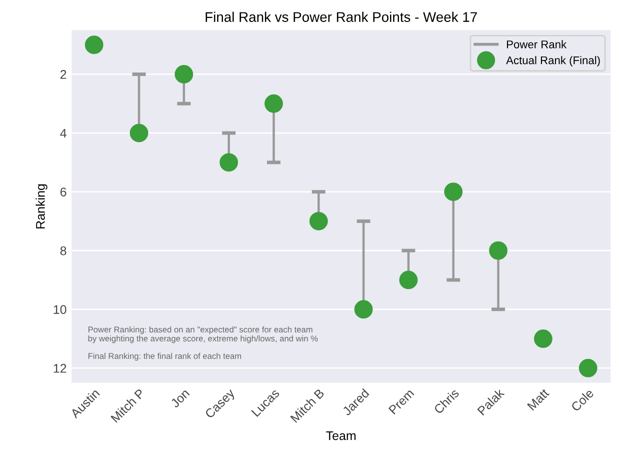 The height and width of the screenshot is (464, 623). What do you see at coordinates (180, 398) in the screenshot?
I see `x-tick-label: Jon` at bounding box center [180, 398].